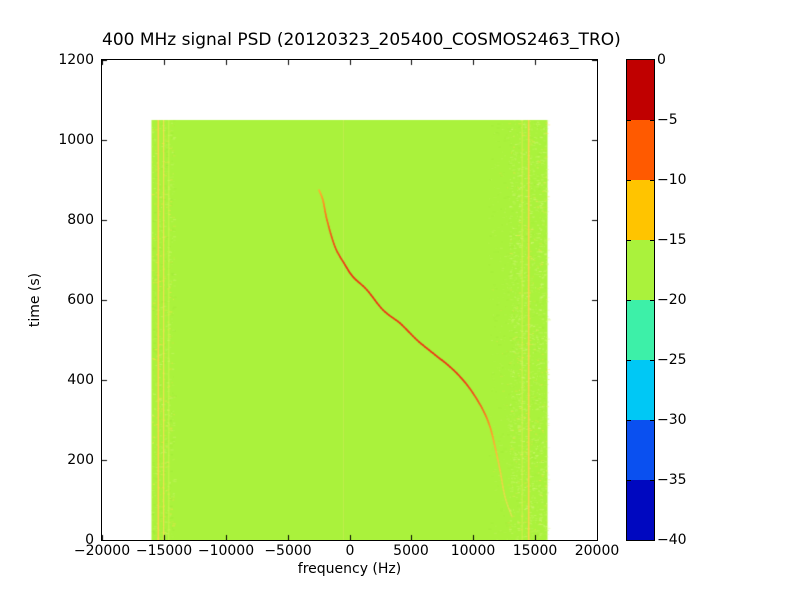  Describe the element at coordinates (164, 551) in the screenshot. I see `x-tick-label: −15000` at that location.